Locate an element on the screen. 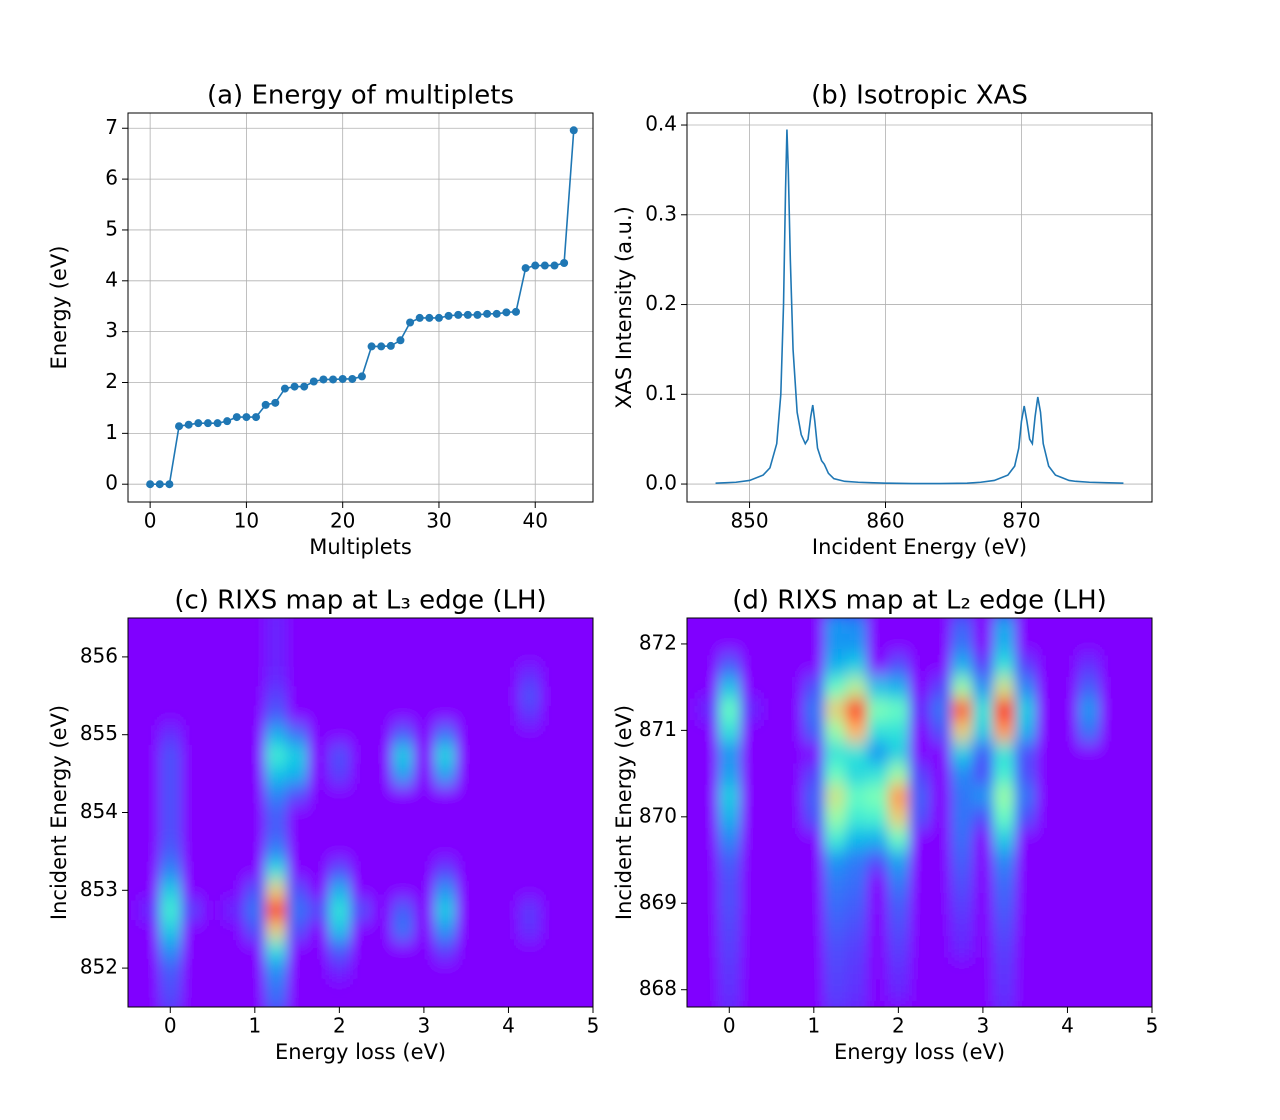  y-tick-label: 5 is located at coordinates (111, 228).